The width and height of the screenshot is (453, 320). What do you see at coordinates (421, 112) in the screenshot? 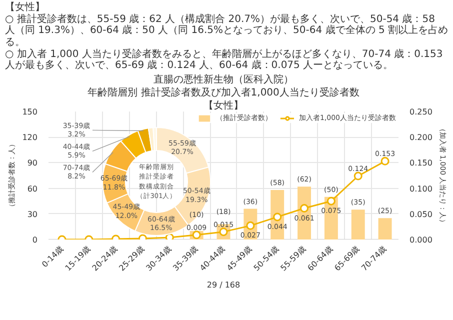
I see `y2-tick-label: 0.250` at bounding box center [421, 112].